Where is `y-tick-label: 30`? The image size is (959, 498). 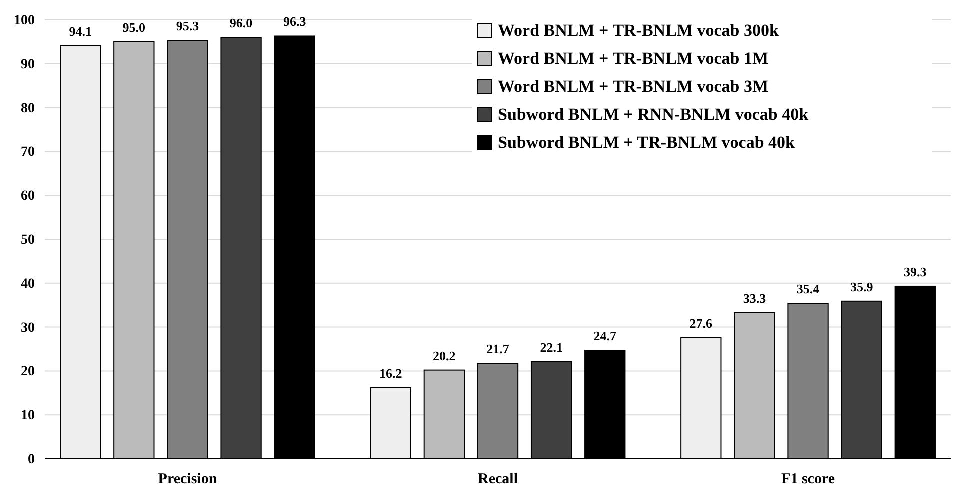 y-tick-label: 30 is located at coordinates (28, 328).